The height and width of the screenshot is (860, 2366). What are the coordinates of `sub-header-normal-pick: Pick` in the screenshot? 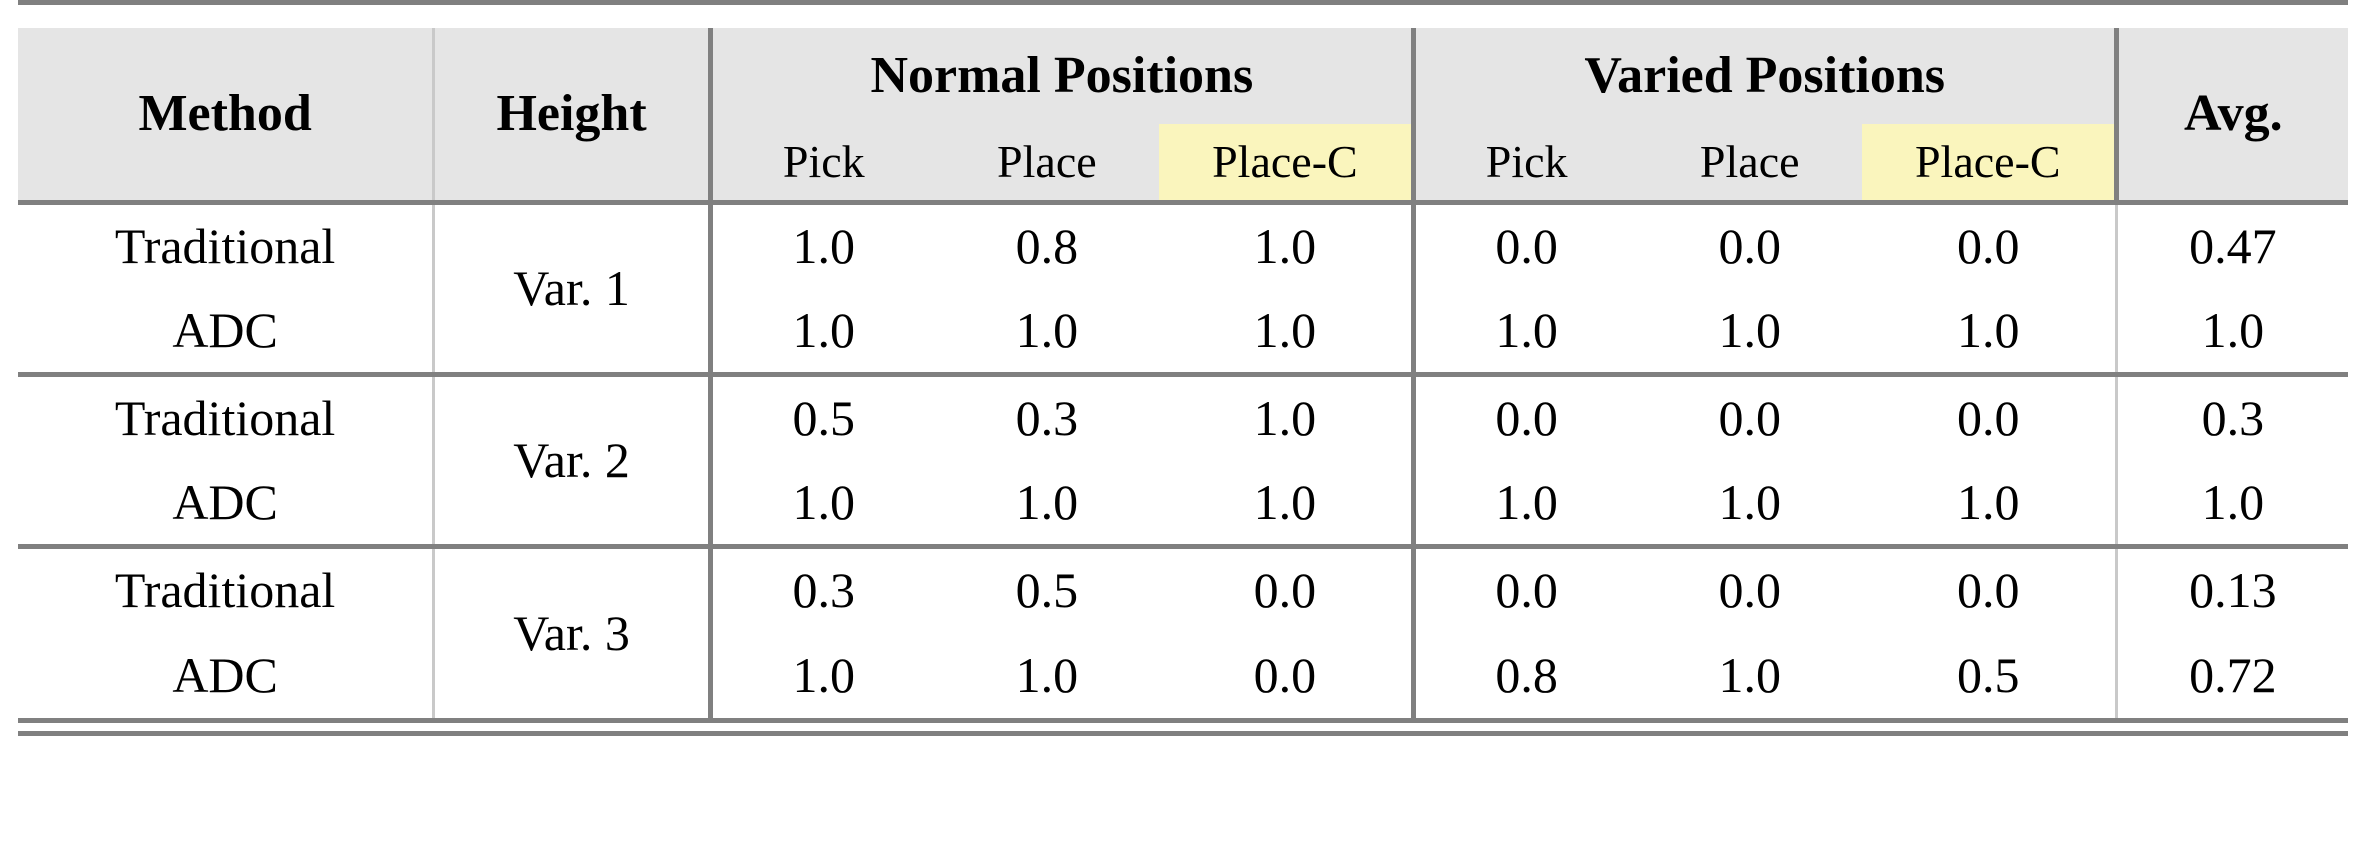 It's located at (821, 163).